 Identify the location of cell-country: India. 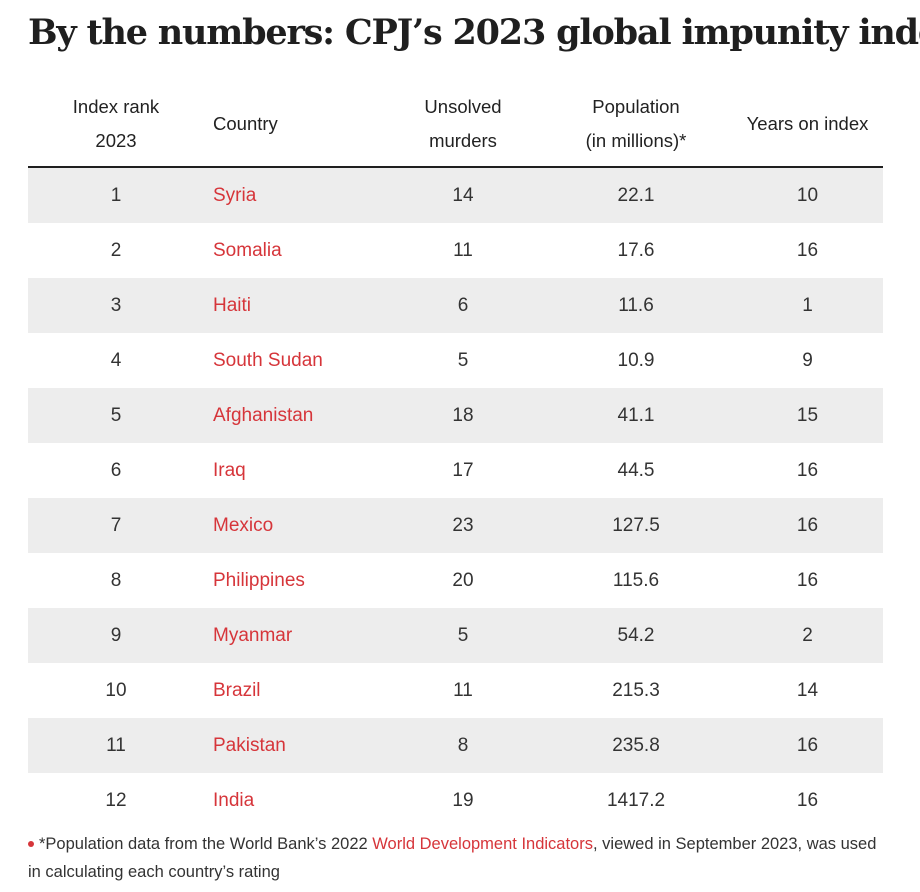
(333, 800).